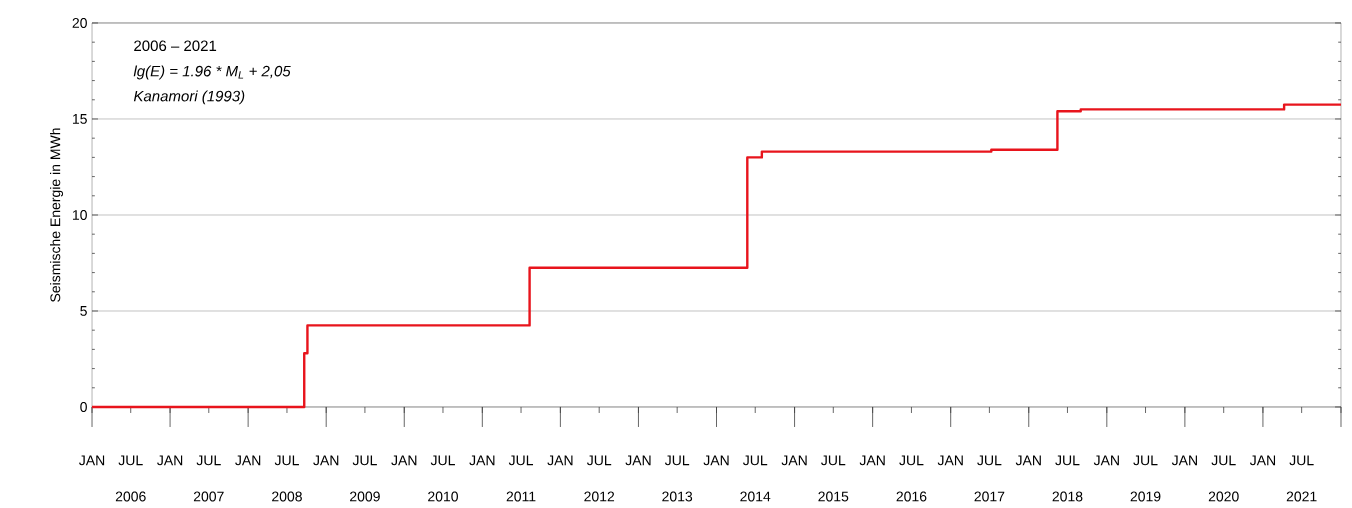 This screenshot has height=508, width=1352. Describe the element at coordinates (833, 496) in the screenshot. I see `x2-tick-label: 2015` at that location.